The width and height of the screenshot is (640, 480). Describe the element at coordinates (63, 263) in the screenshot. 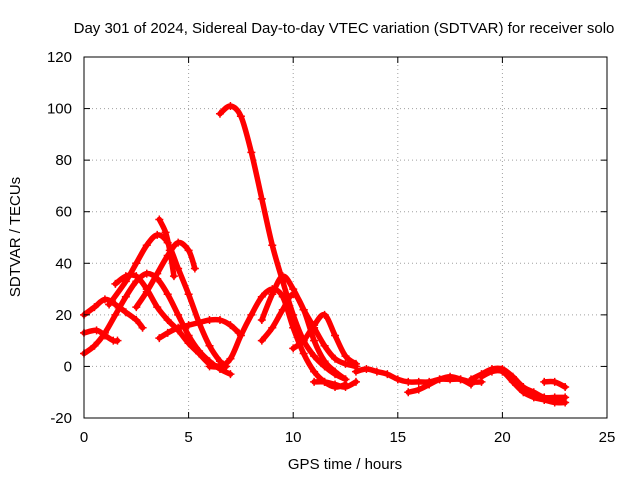

I see `y-tick-label: 40` at that location.